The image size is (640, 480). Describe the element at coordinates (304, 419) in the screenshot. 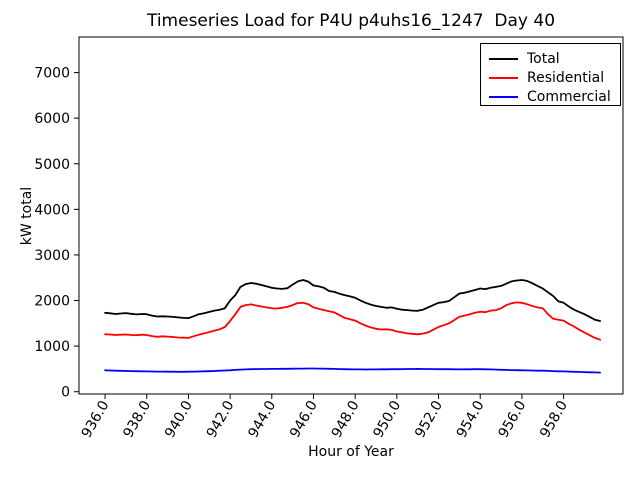

I see `x-tick-label: 946.0` at that location.